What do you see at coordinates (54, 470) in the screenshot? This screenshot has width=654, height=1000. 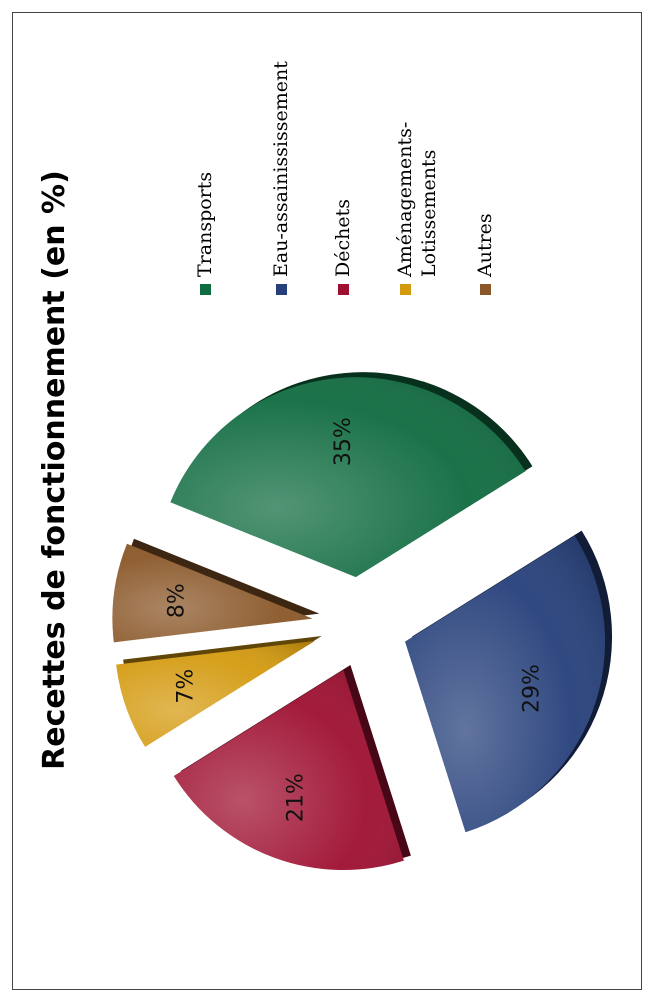 I see `chart-title: Recettes de fonctionnement (en %)` at bounding box center [54, 470].